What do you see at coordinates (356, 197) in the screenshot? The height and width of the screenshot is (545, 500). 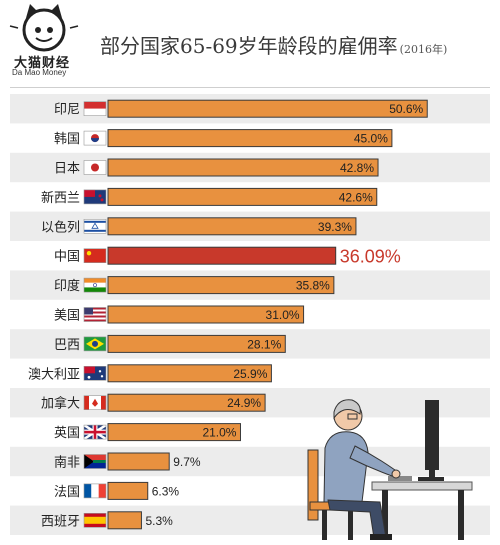 I see `data-label: 42.6%` at bounding box center [356, 197].